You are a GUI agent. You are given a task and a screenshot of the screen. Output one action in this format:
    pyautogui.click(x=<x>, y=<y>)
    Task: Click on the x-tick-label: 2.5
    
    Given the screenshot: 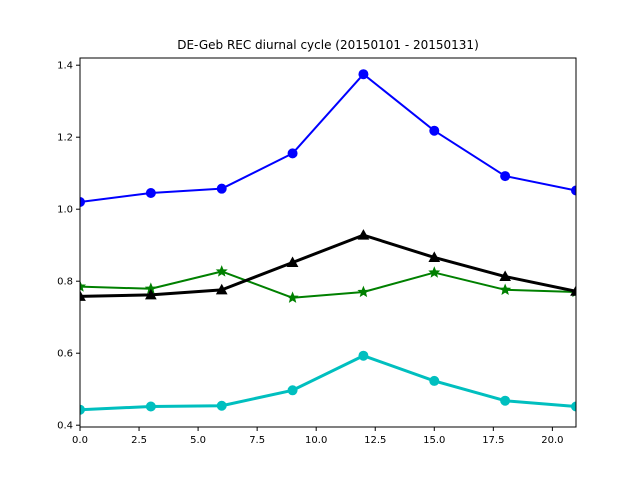 What is the action you would take?
    pyautogui.click(x=139, y=440)
    